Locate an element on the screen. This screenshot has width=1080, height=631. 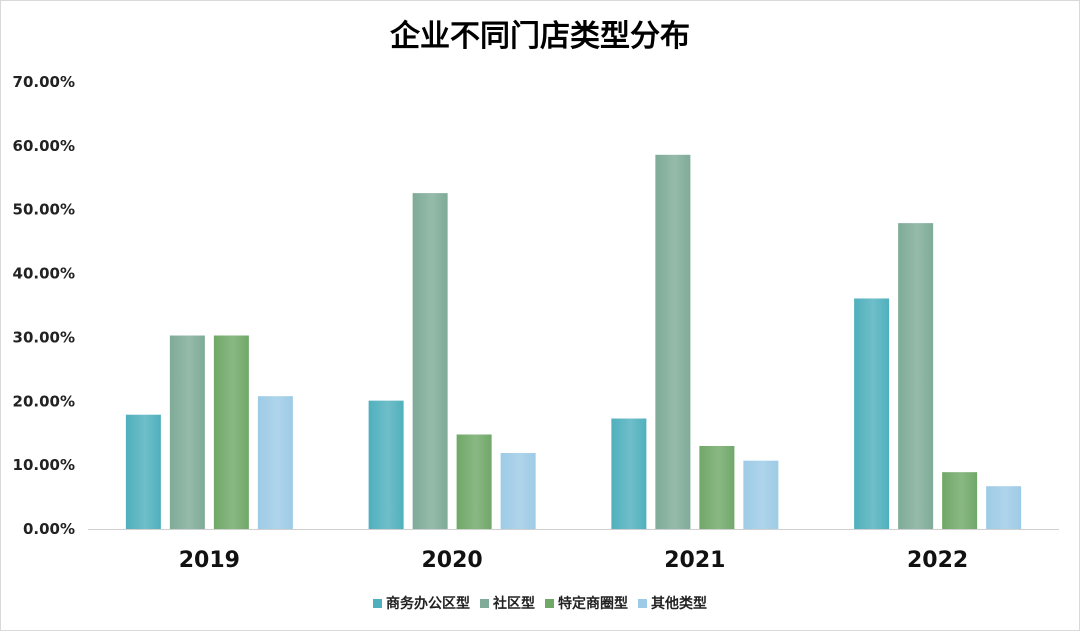
chart-title: 企业不同门店类型分布 is located at coordinates (540, 36).